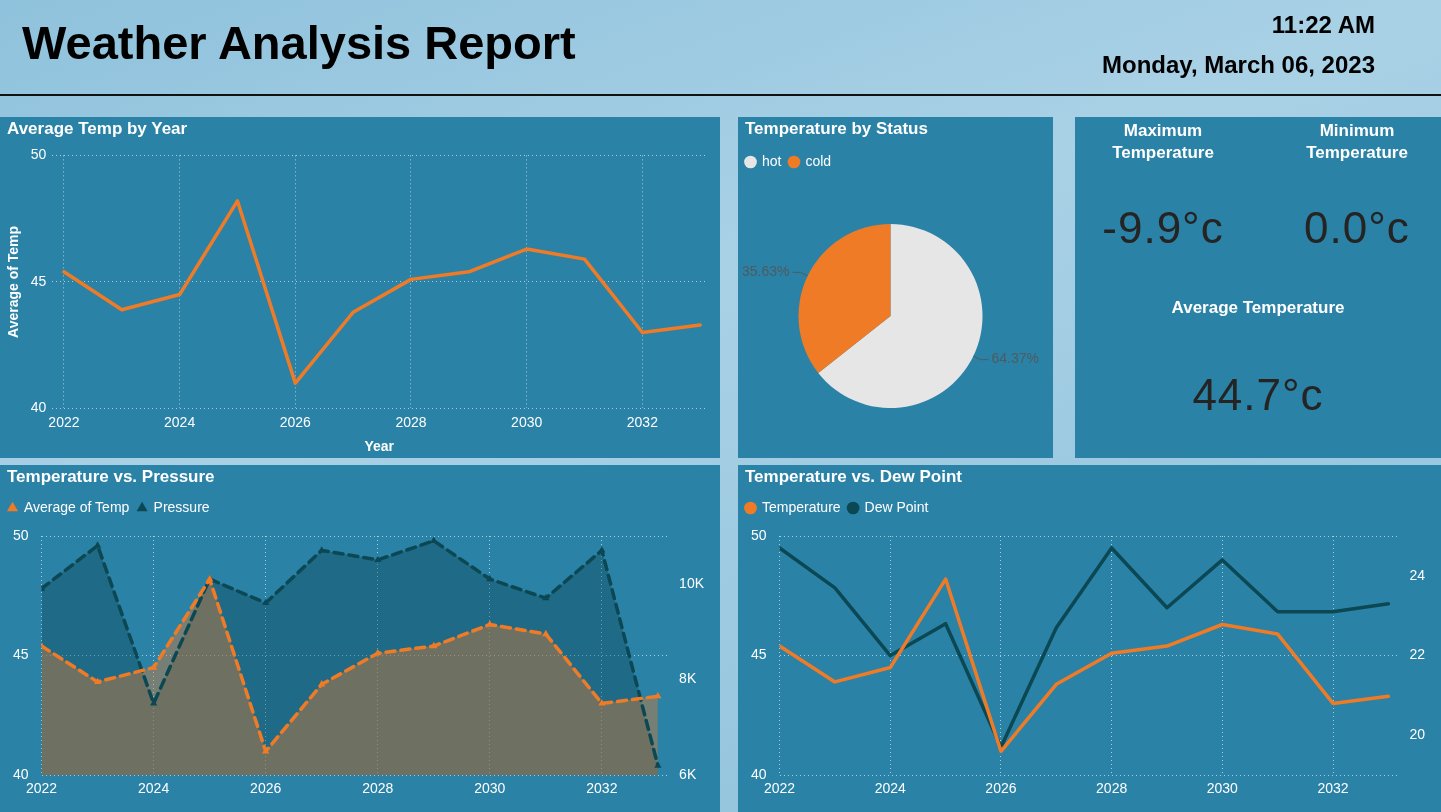  What do you see at coordinates (299, 43) in the screenshot?
I see `text: Weather Analysis Report` at bounding box center [299, 43].